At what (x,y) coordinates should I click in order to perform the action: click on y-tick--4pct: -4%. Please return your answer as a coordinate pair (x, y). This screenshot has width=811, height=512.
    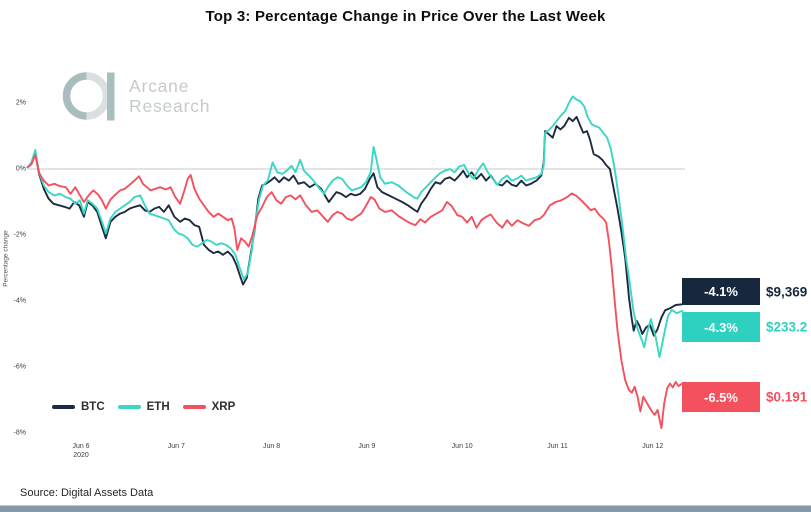
    Looking at the image, I should click on (19, 301).